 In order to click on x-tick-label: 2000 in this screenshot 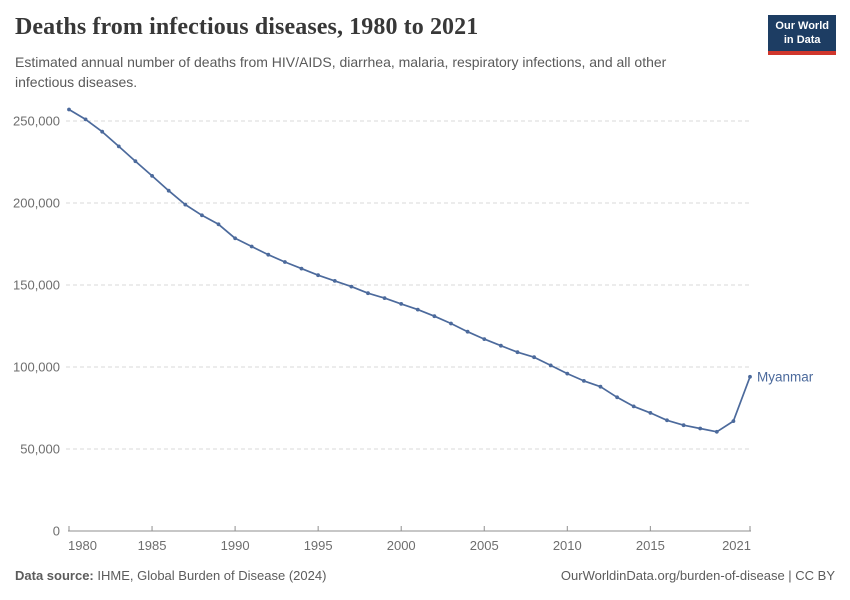, I will do `click(401, 545)`.